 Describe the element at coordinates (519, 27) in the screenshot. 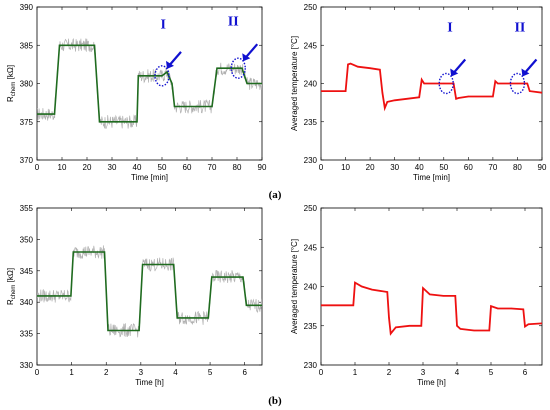

I see `annotation-label: II` at that location.